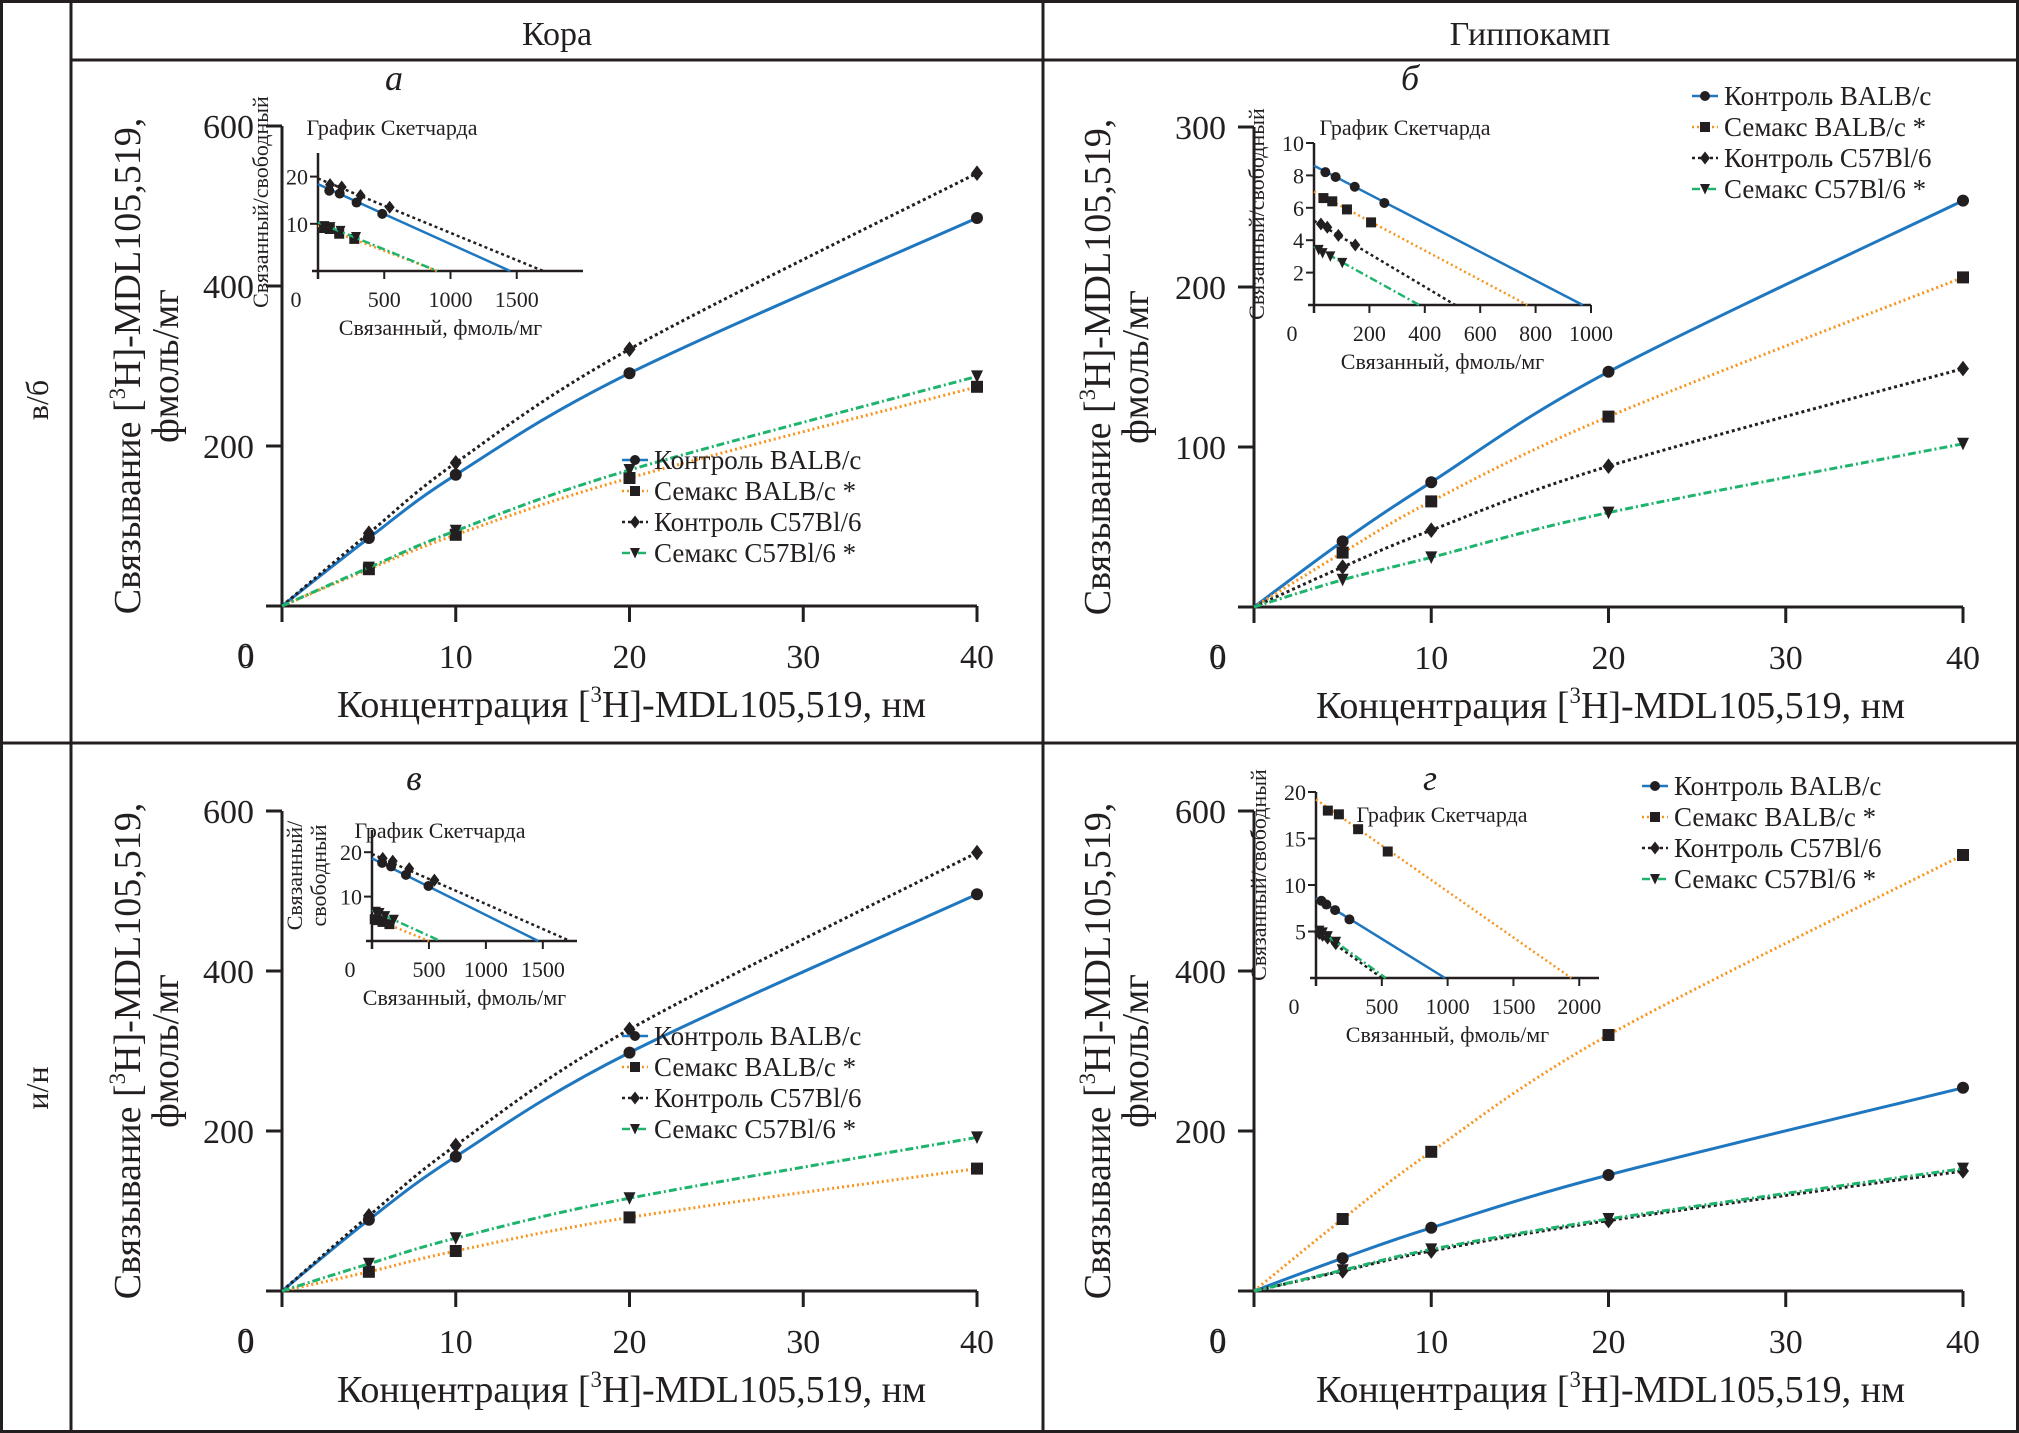  I want to click on legend-label: Контроль C57Bl/6, so click(1827, 158).